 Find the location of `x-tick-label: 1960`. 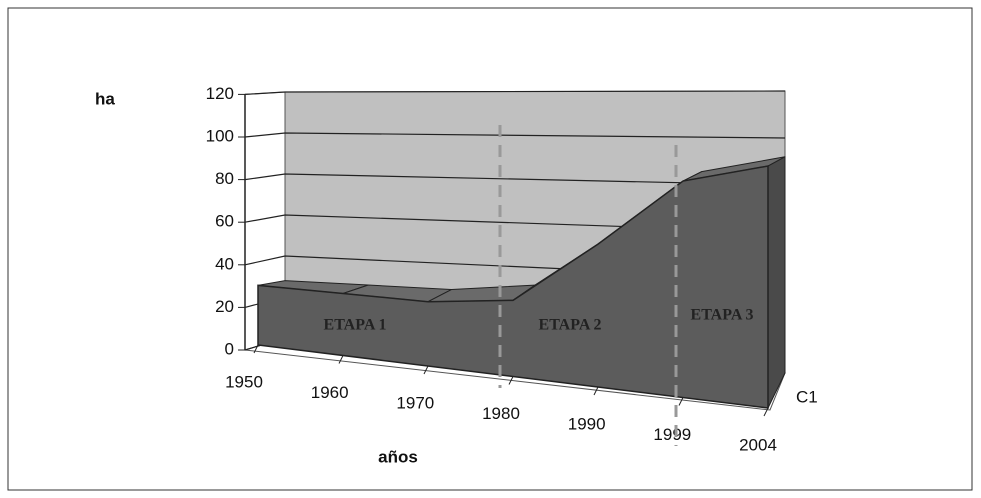

x-tick-label: 1960 is located at coordinates (330, 392).